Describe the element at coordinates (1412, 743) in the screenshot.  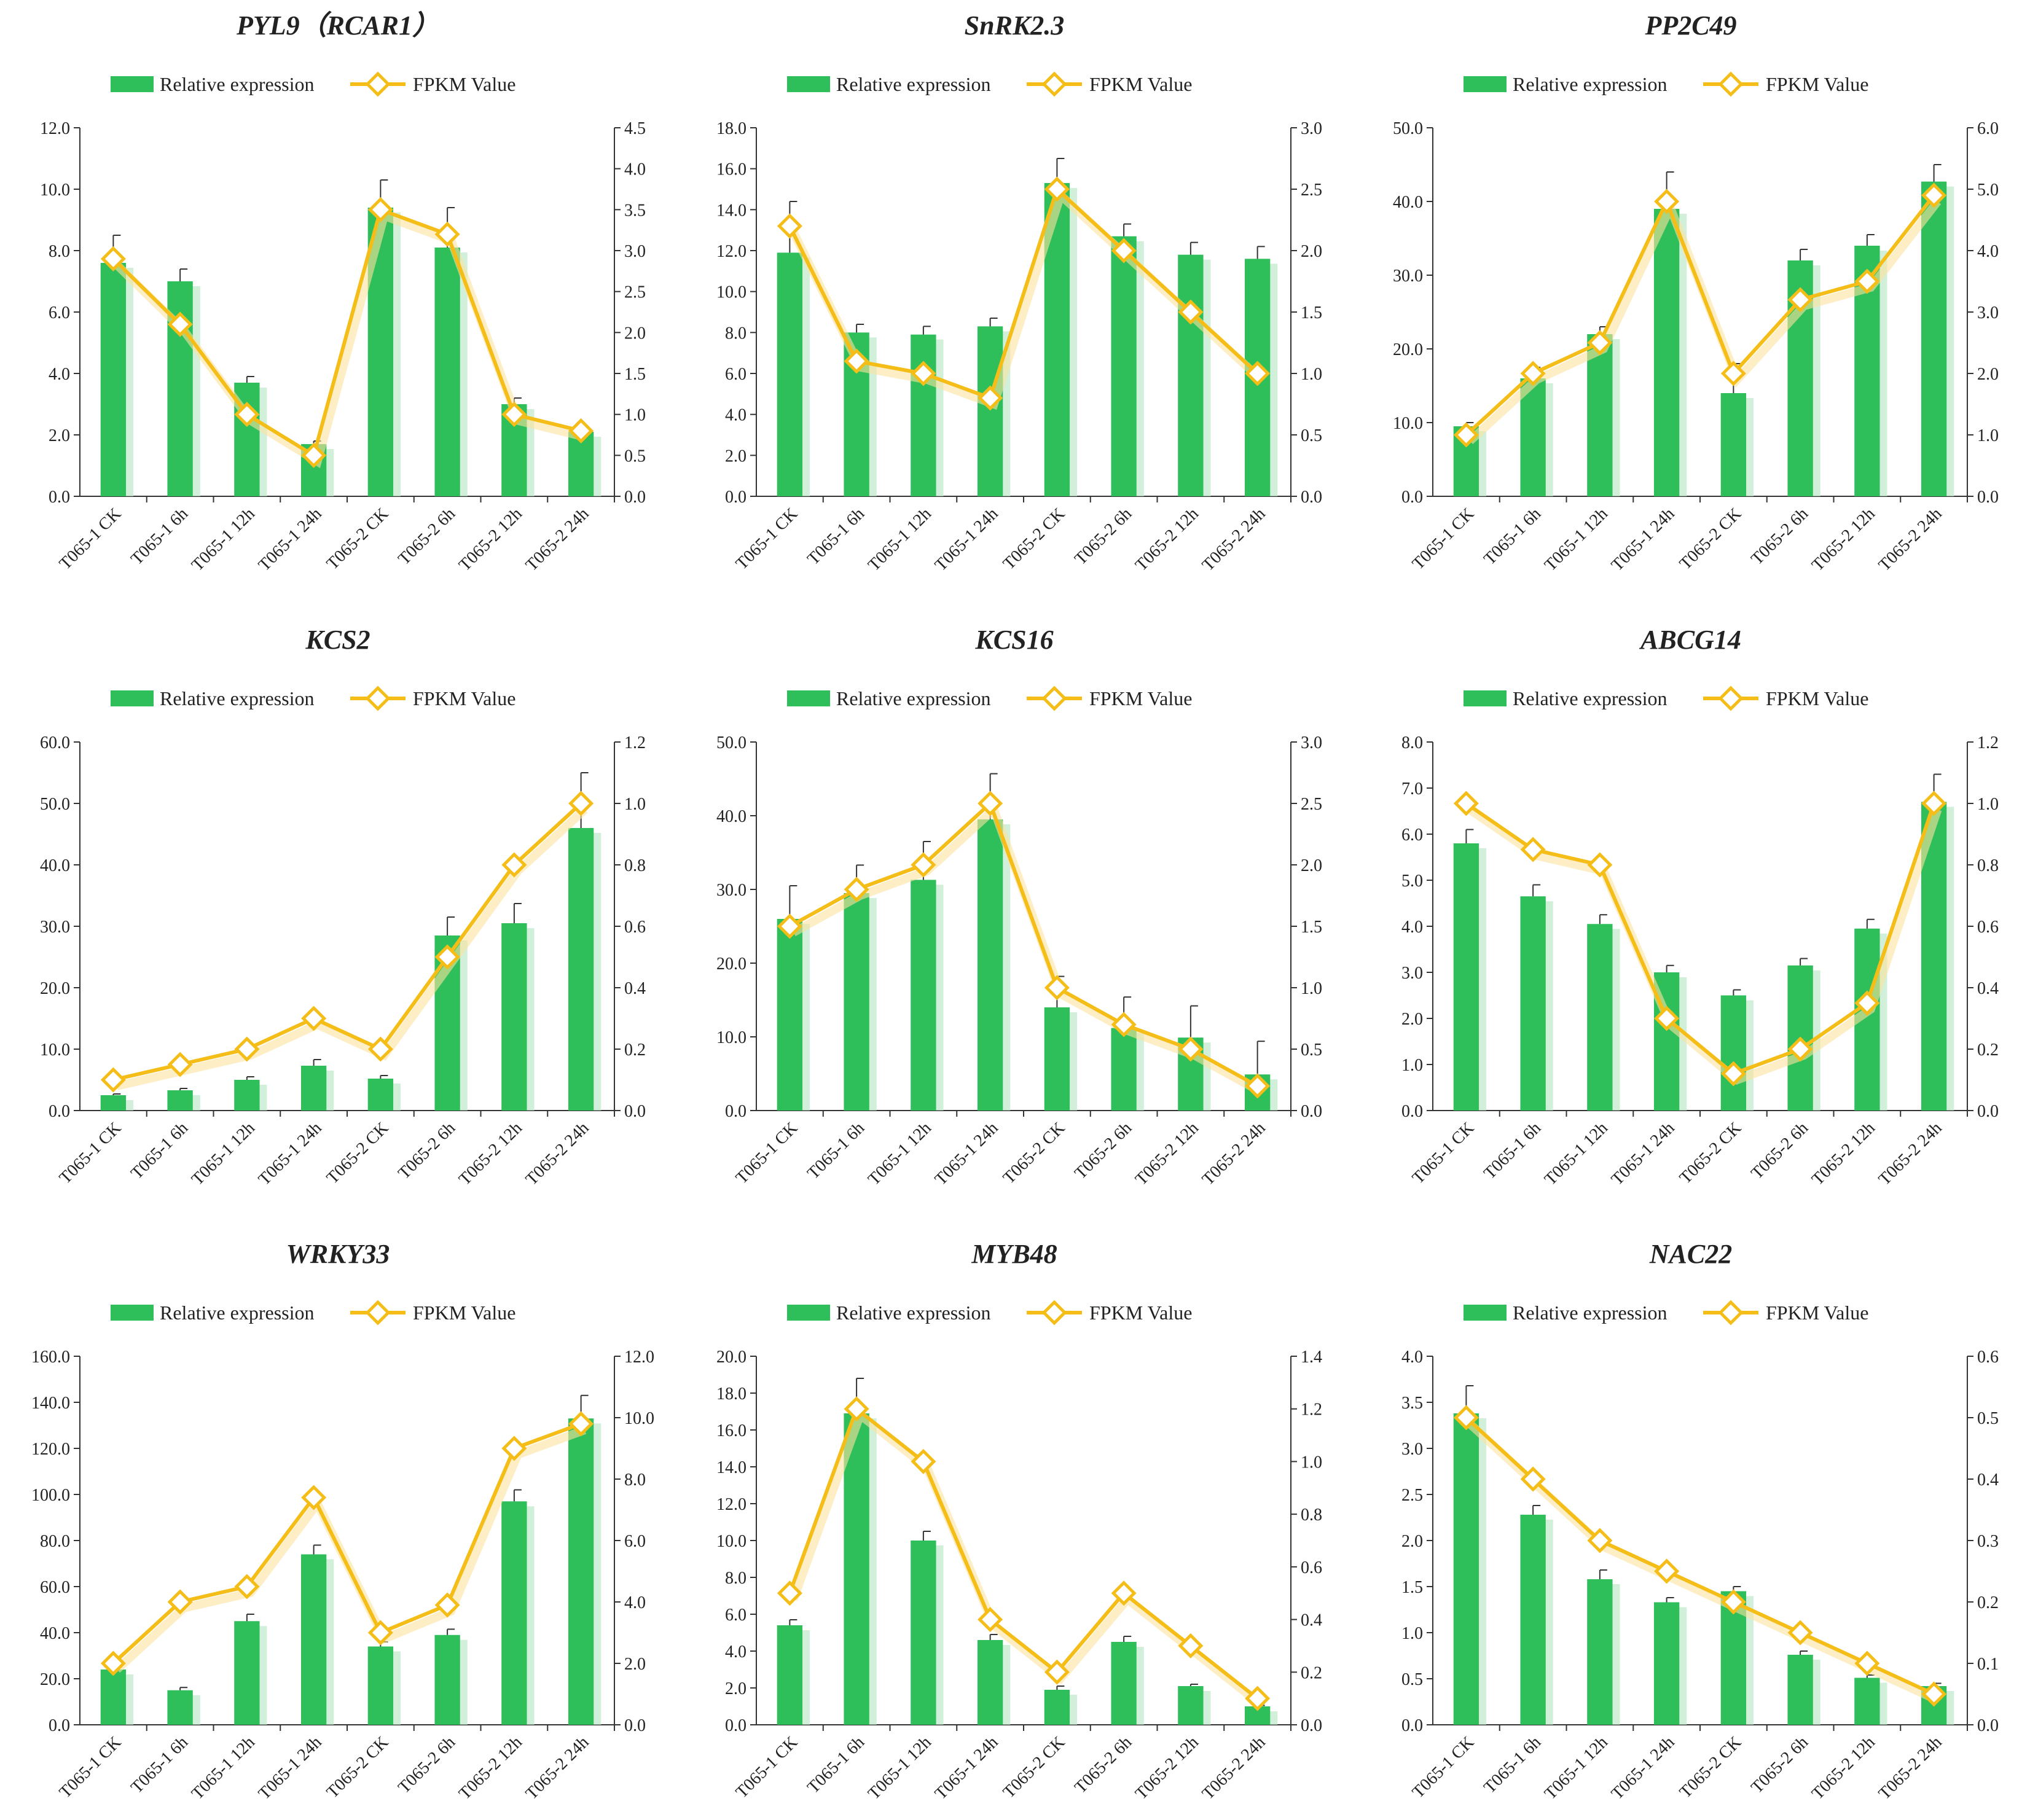
I see `y-tick-label: 8.0` at that location.